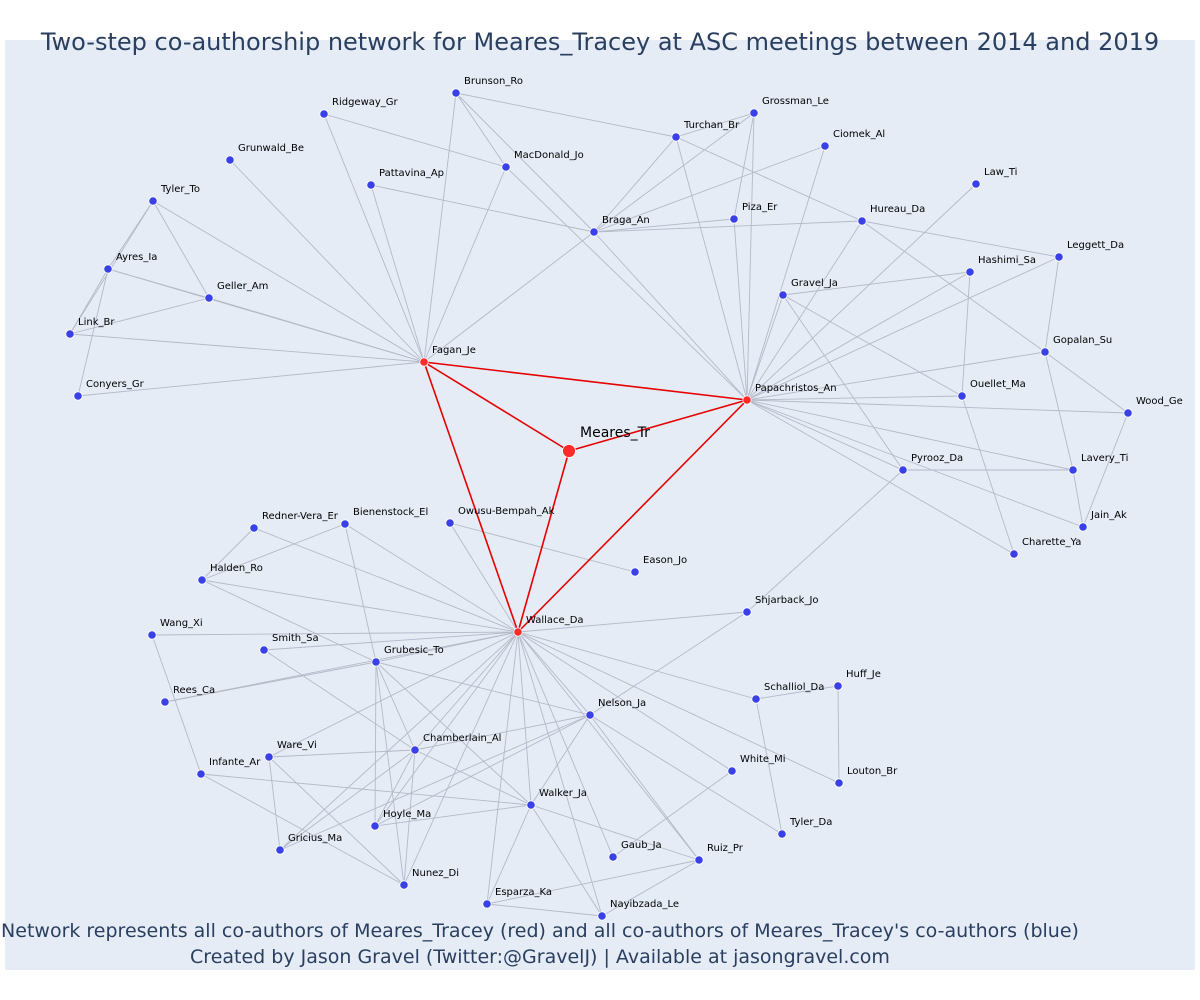 Image resolution: width=1200 pixels, height=1000 pixels. What do you see at coordinates (1102, 521) in the screenshot?
I see `node-jain-ak: Jain_Ak` at bounding box center [1102, 521].